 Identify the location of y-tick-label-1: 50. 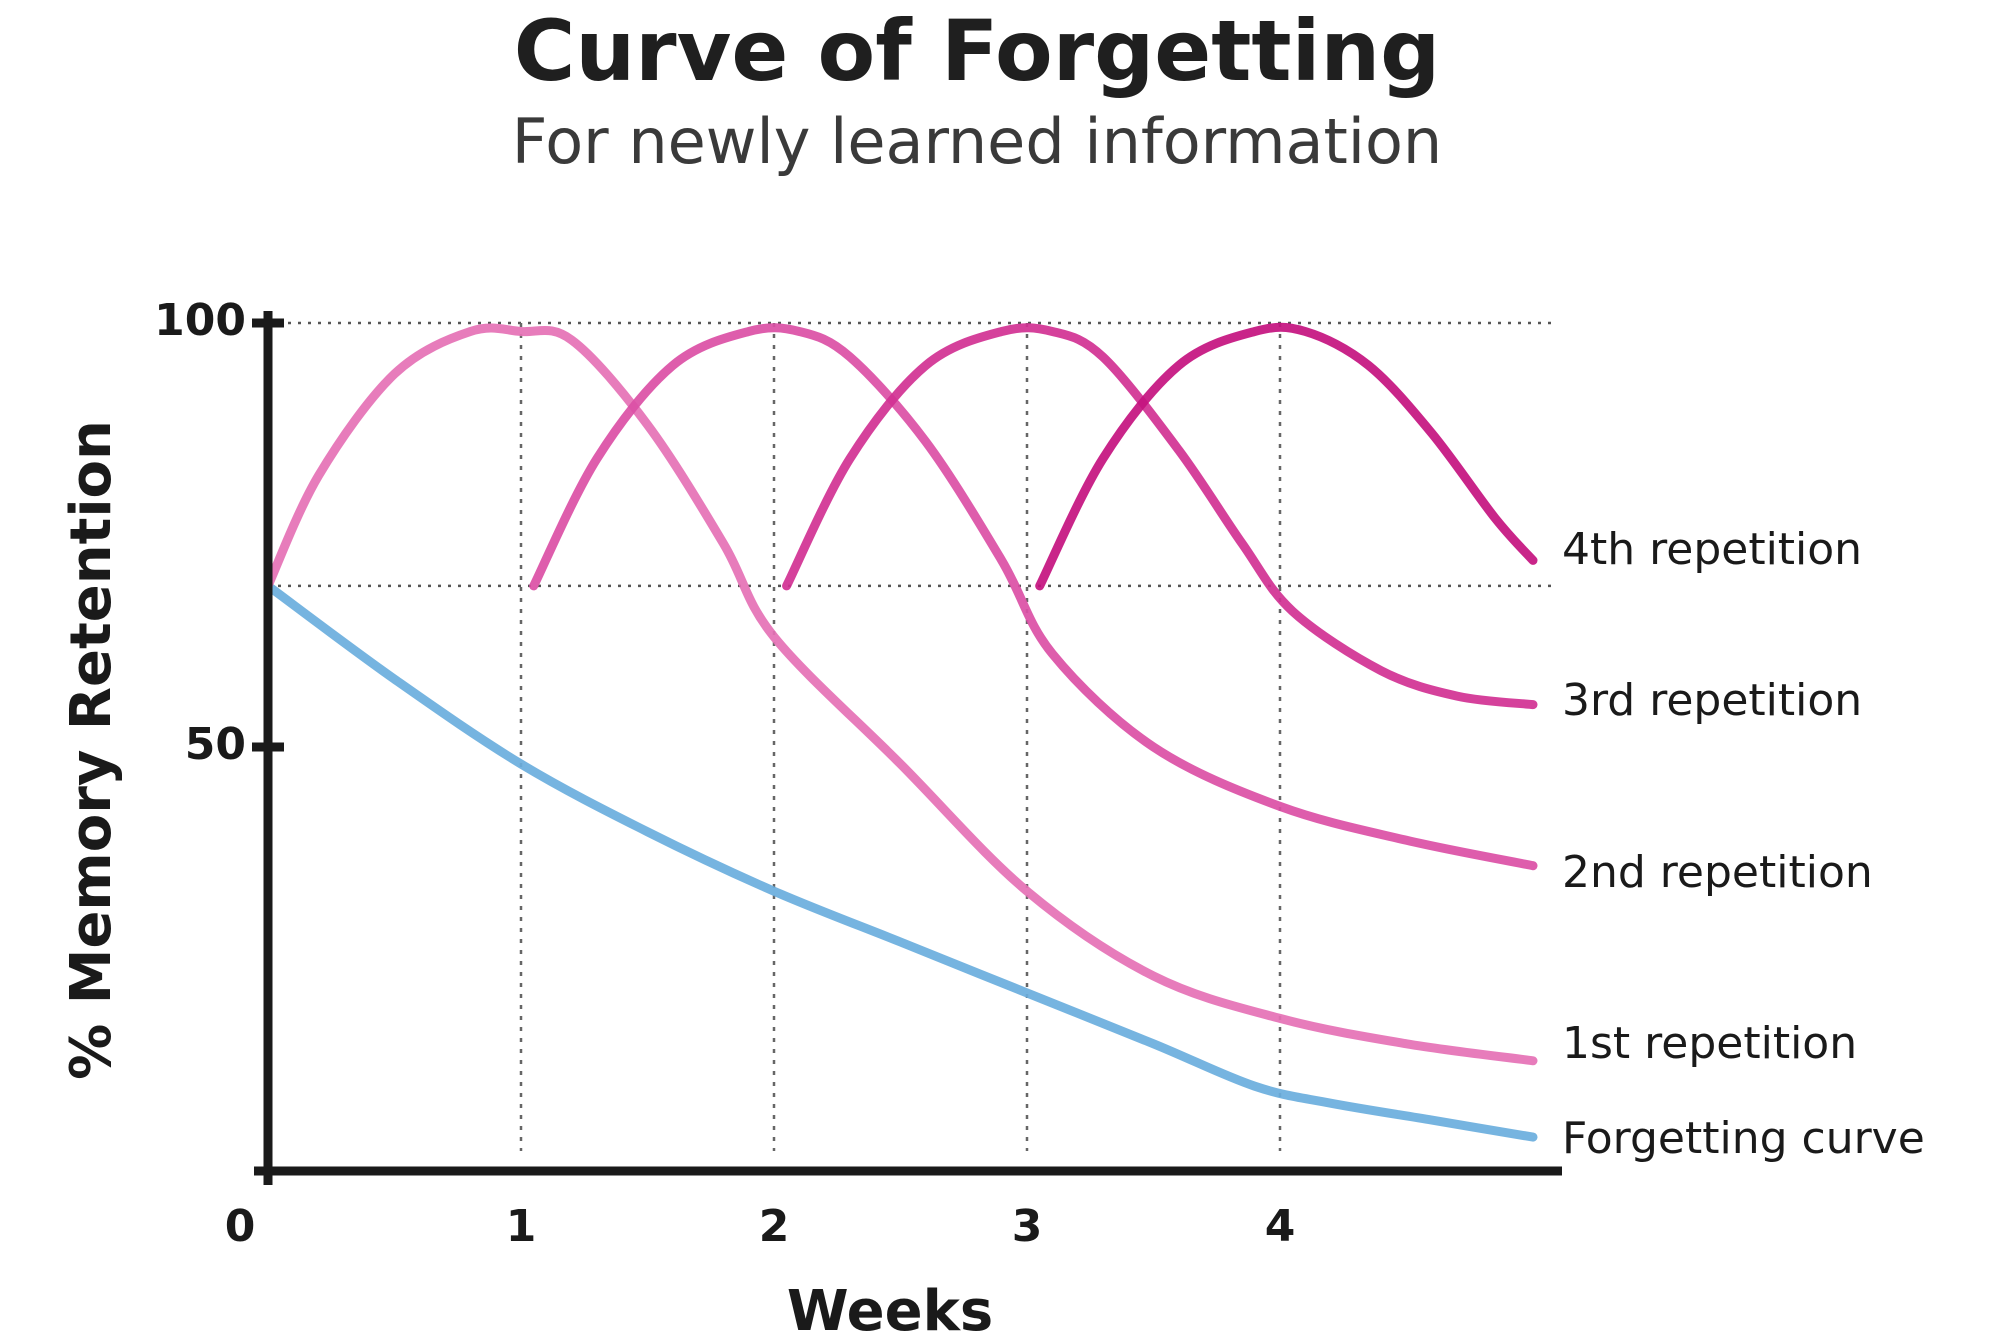
(215, 744).